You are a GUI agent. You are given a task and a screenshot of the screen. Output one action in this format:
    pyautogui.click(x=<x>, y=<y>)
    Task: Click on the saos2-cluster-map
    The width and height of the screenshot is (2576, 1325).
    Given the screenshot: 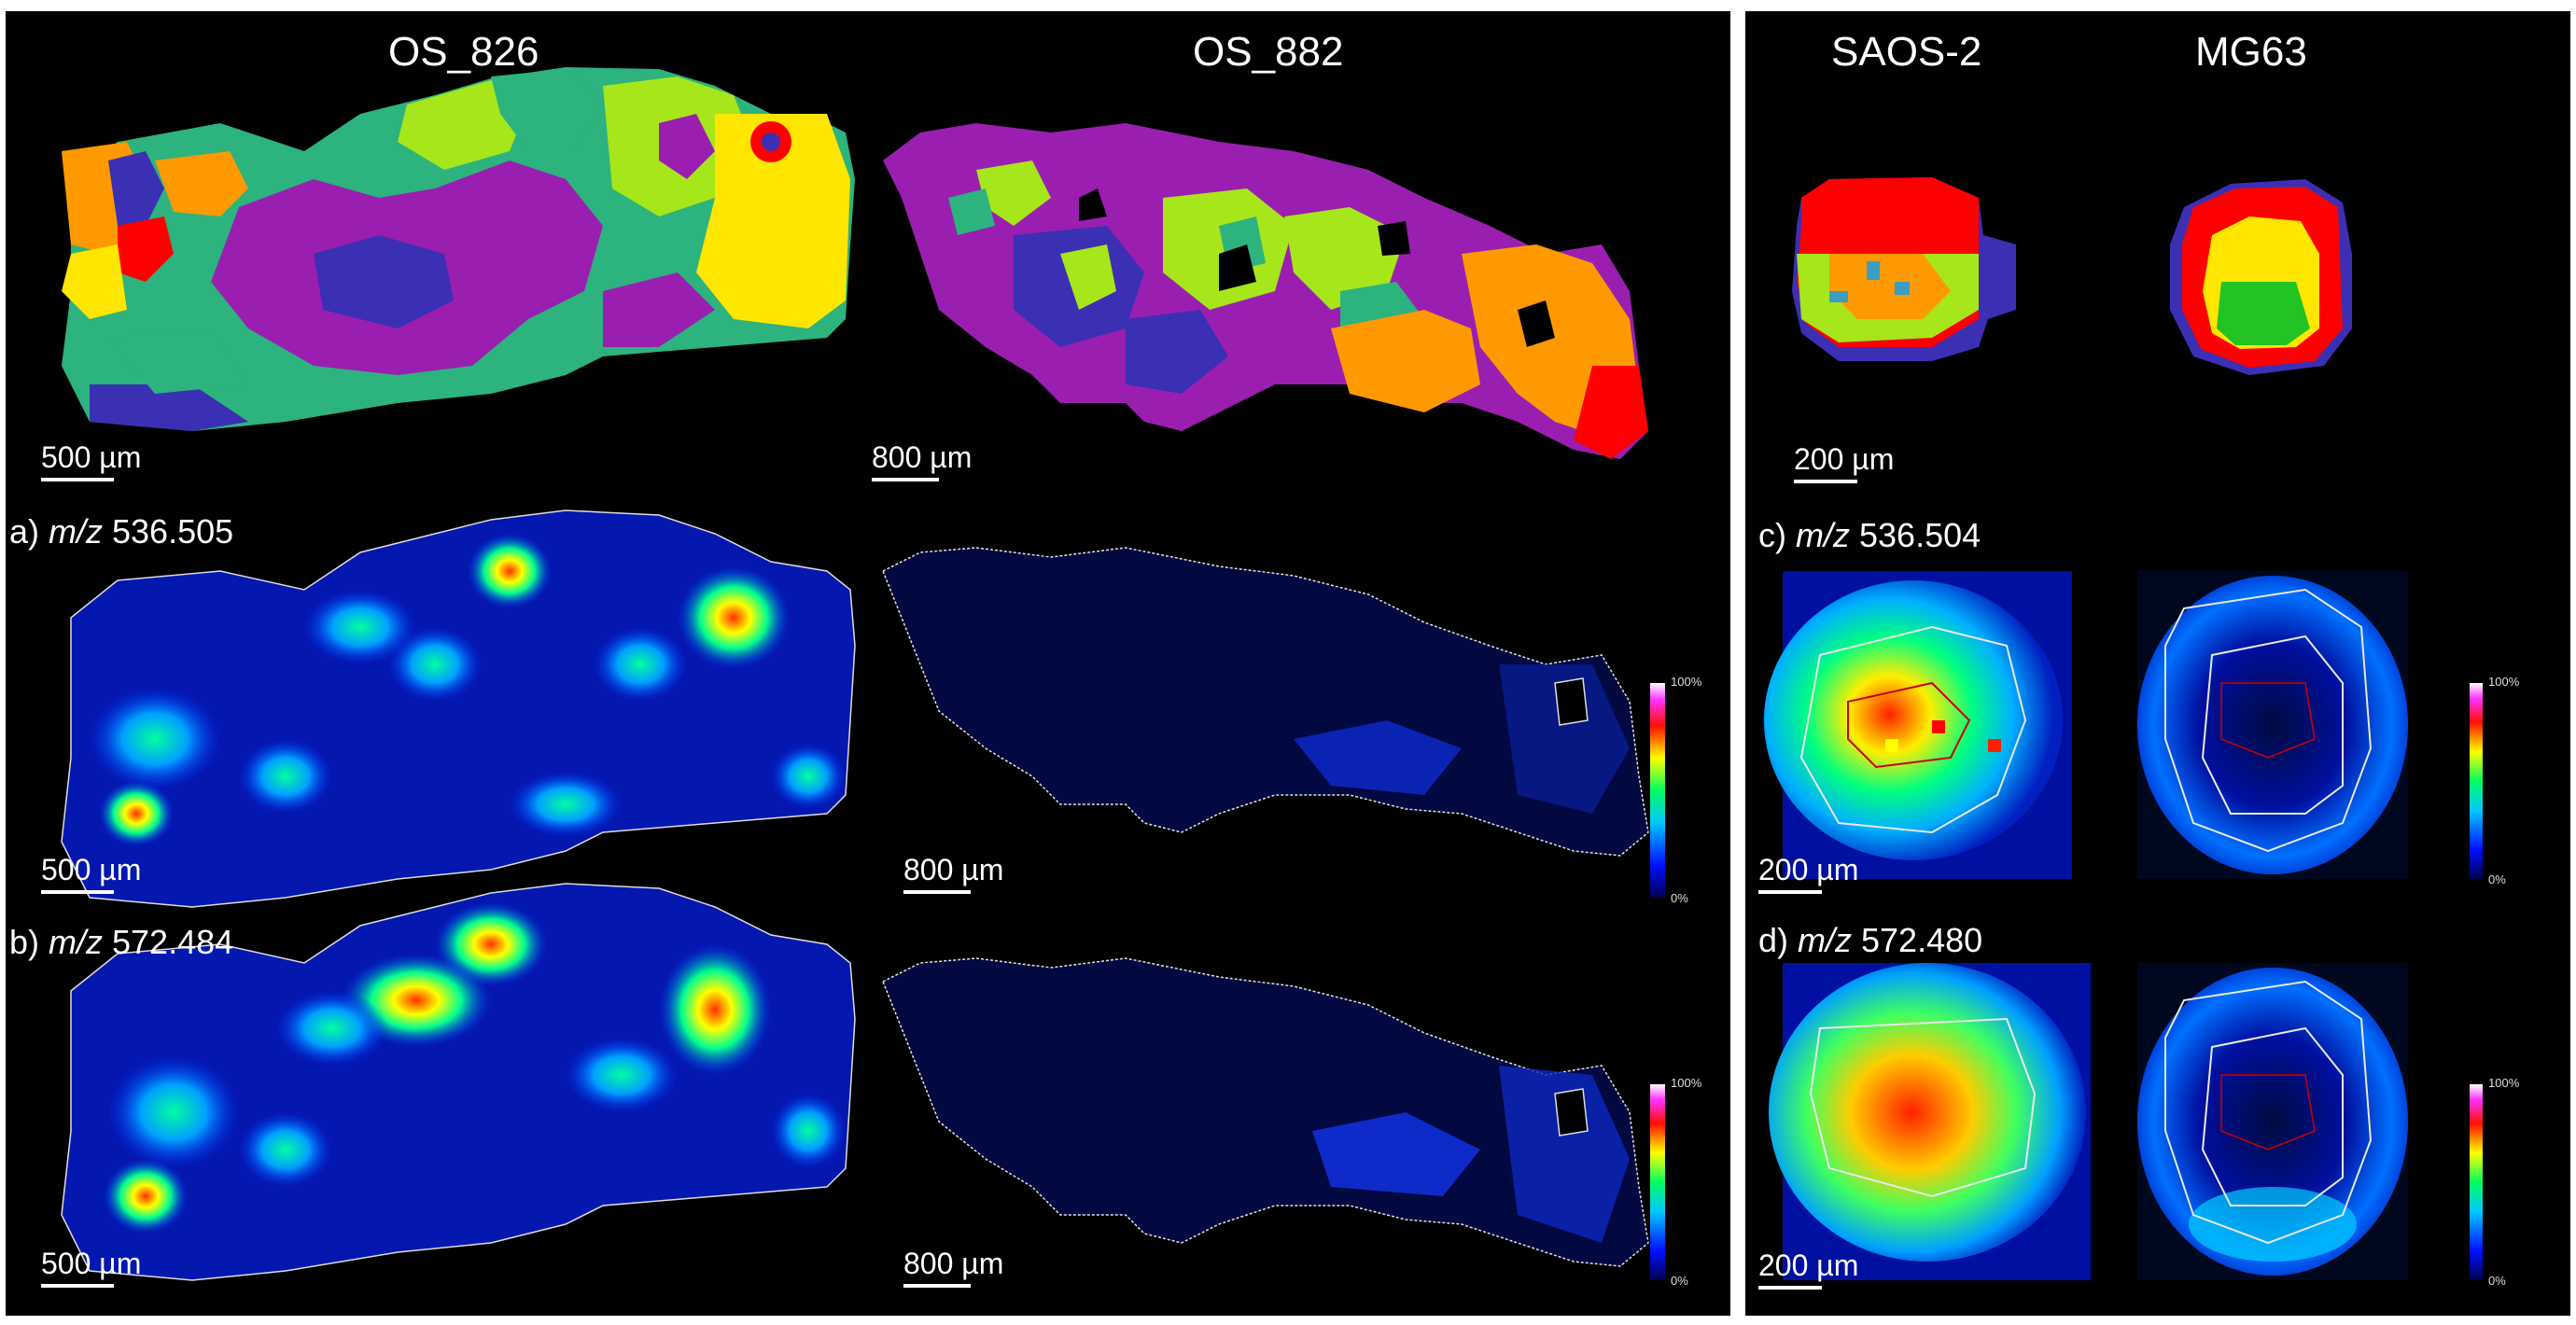 What is the action you would take?
    pyautogui.click(x=1904, y=269)
    